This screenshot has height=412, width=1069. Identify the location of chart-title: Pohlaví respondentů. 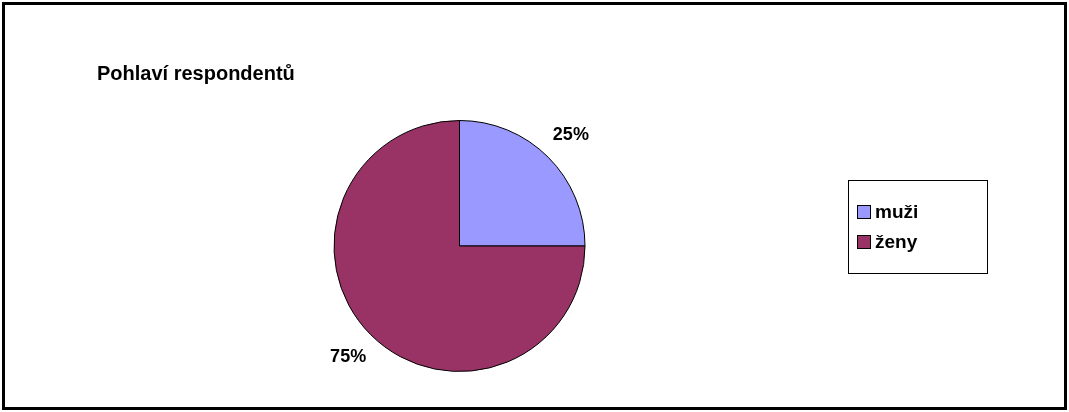
(196, 73).